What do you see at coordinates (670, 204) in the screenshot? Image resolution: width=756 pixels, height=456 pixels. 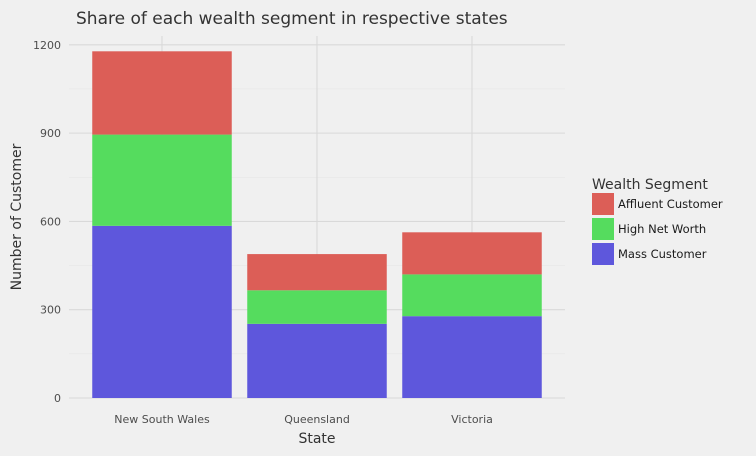 I see `legend-label: Affluent Customer` at bounding box center [670, 204].